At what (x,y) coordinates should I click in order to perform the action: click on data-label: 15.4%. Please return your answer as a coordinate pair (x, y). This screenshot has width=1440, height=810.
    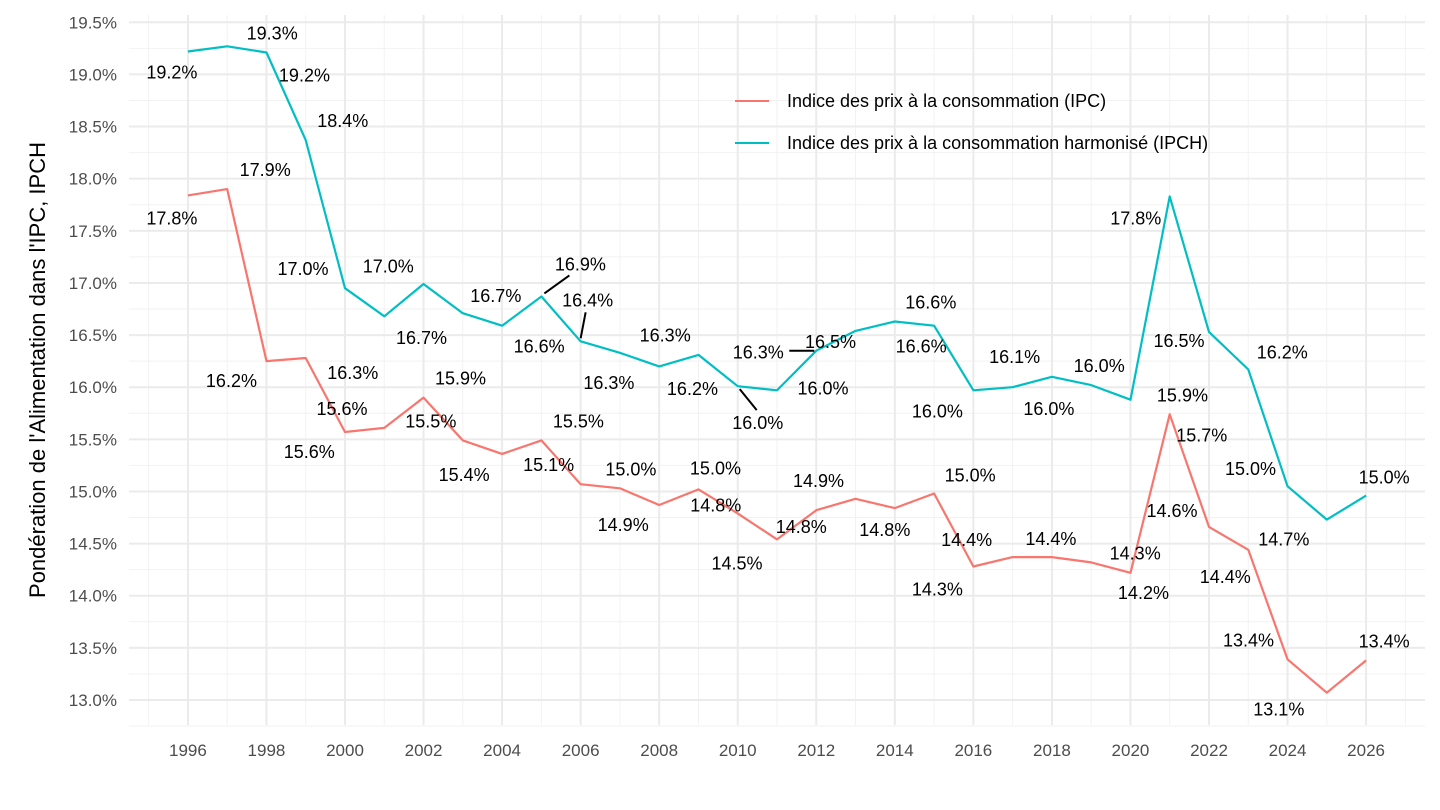
    Looking at the image, I should click on (464, 475).